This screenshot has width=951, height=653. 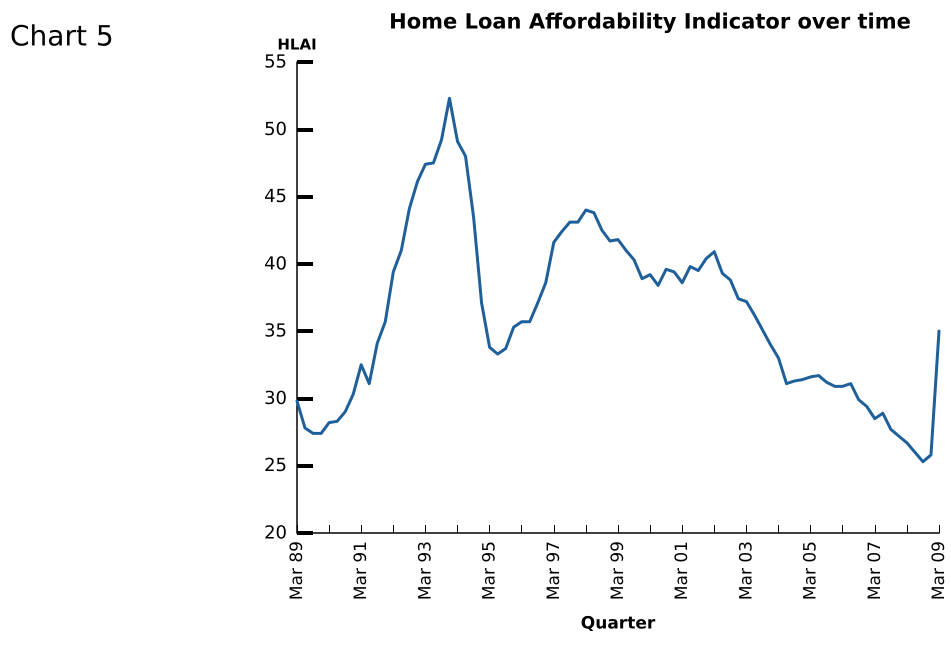 What do you see at coordinates (874, 570) in the screenshot?
I see `x-tick-label: Mar 07` at bounding box center [874, 570].